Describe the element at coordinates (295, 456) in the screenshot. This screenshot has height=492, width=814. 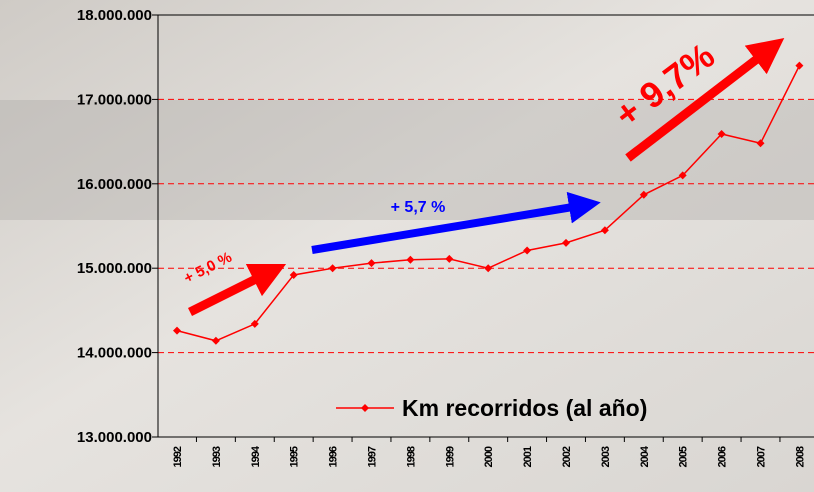
I see `x-tick-label: 1995` at that location.